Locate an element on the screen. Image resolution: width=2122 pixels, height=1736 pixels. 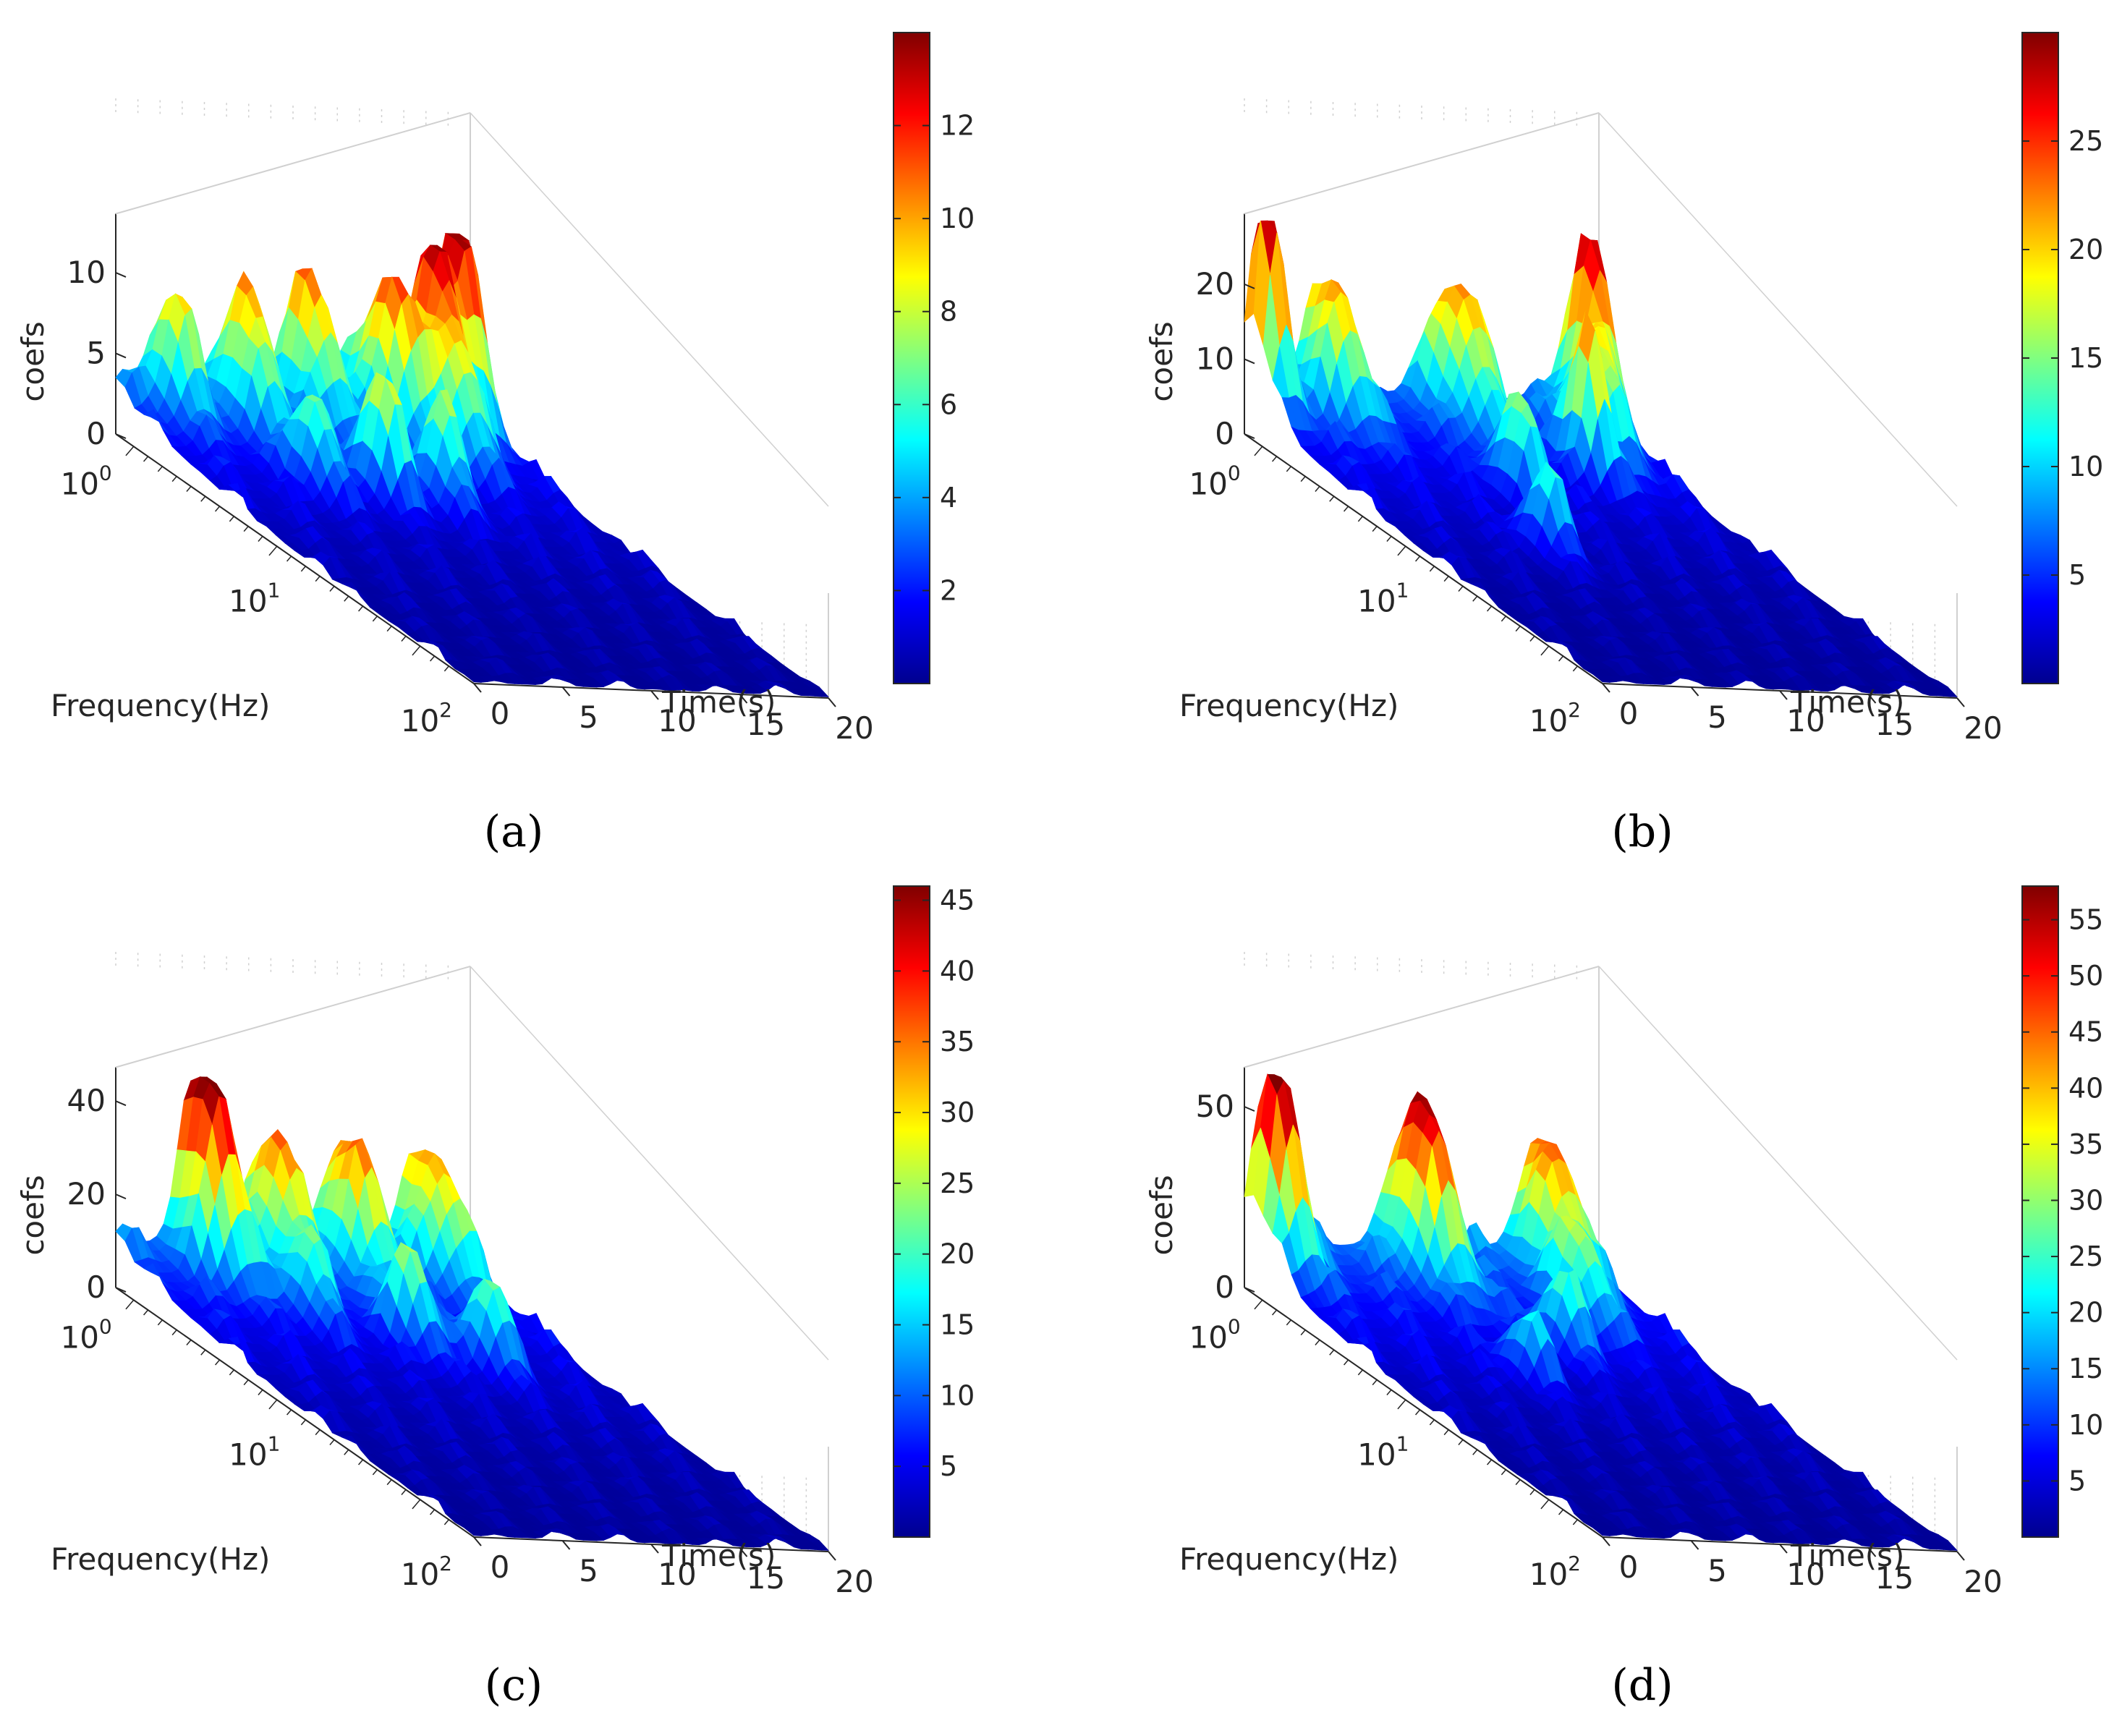
colorbar-tick-label: 6 is located at coordinates (948, 404).